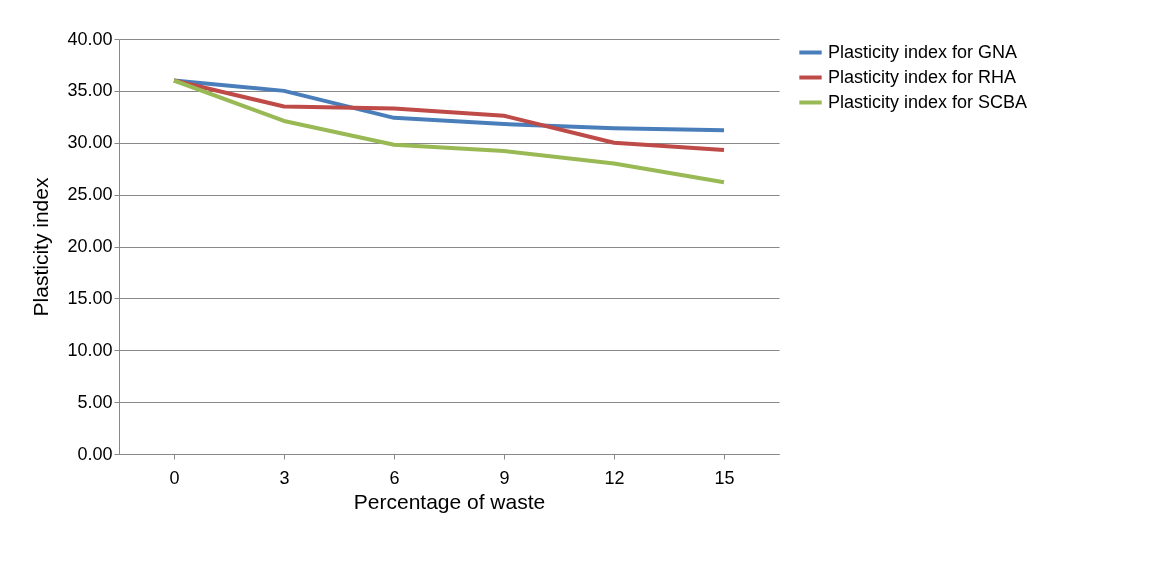 The image size is (1149, 580). Describe the element at coordinates (90, 297) in the screenshot. I see `y-tick-label: 15.00` at that location.